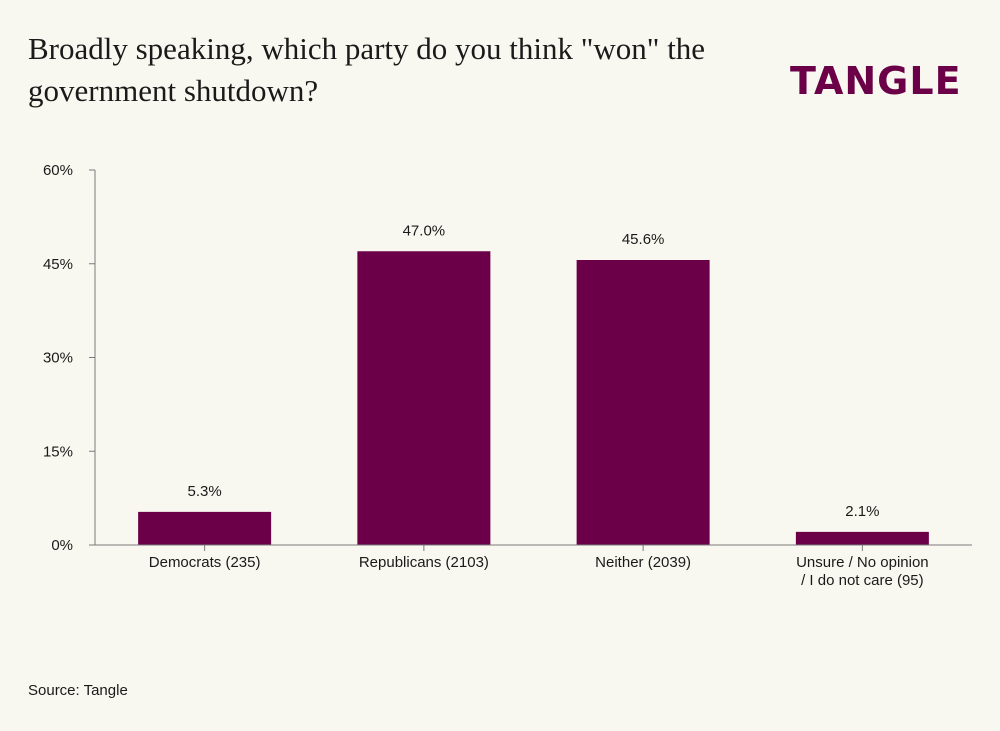 The width and height of the screenshot is (1000, 731). Describe the element at coordinates (876, 81) in the screenshot. I see `tangle-logo: TANGLE` at that location.